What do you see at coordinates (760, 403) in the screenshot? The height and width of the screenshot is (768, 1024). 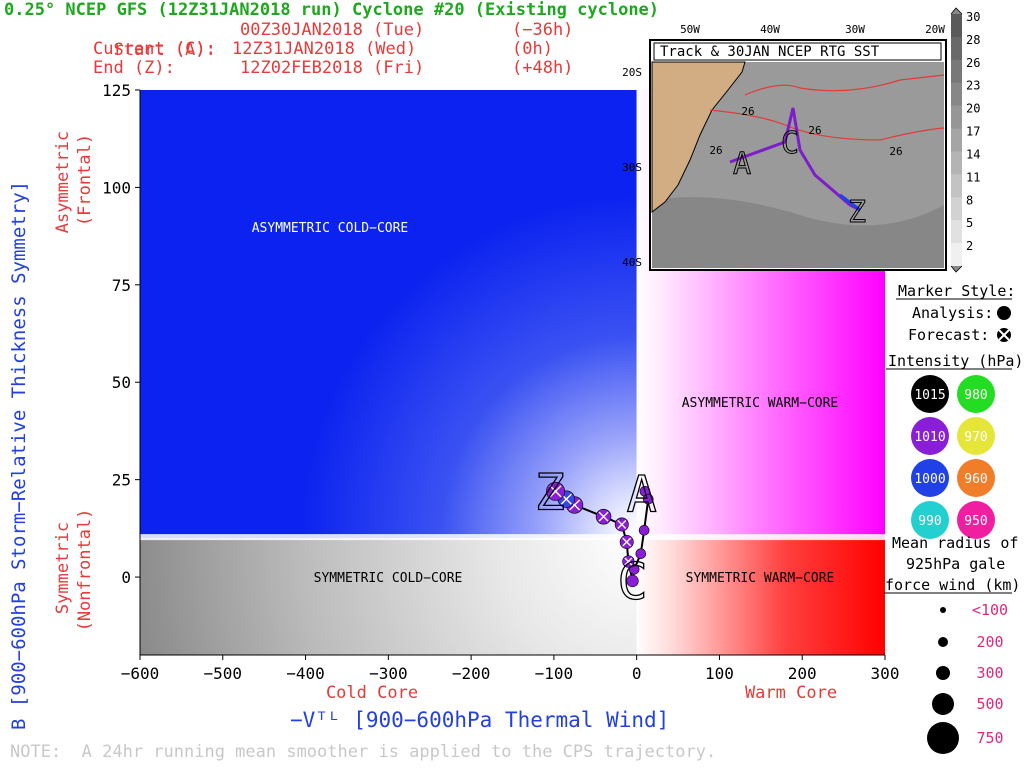 I see `label-asymmetric-warm-core: ASYMMETRIC WARM−CORE` at bounding box center [760, 403].